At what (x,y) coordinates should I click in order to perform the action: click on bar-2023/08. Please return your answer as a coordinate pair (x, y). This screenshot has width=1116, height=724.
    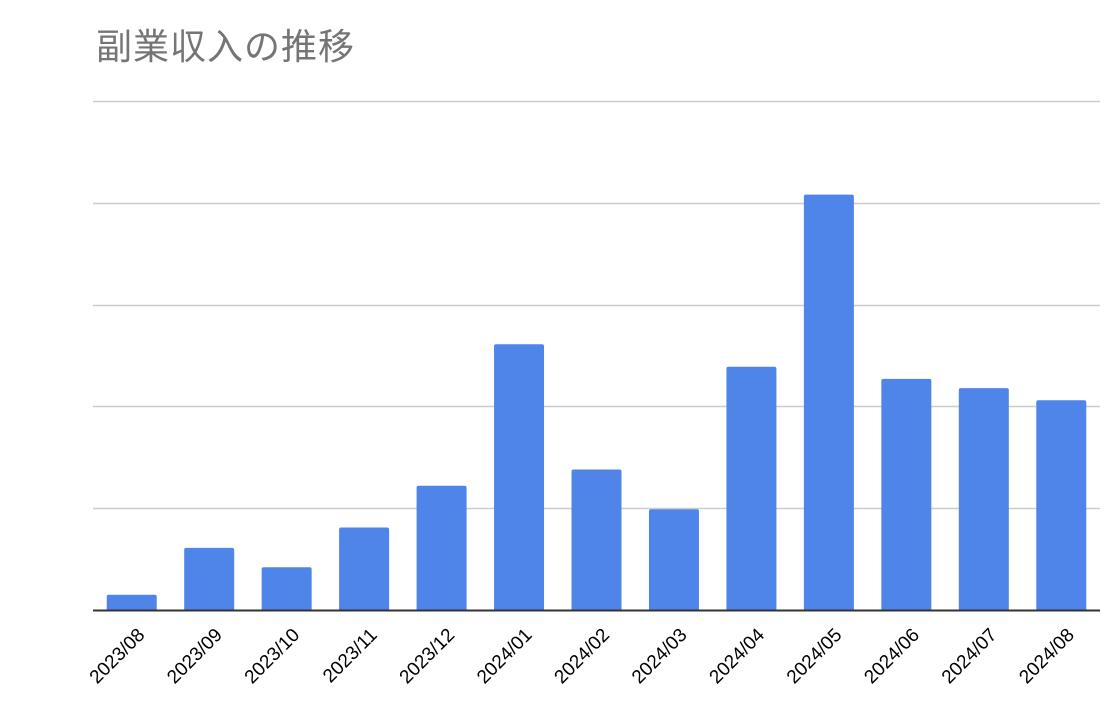
    Looking at the image, I should click on (131, 602).